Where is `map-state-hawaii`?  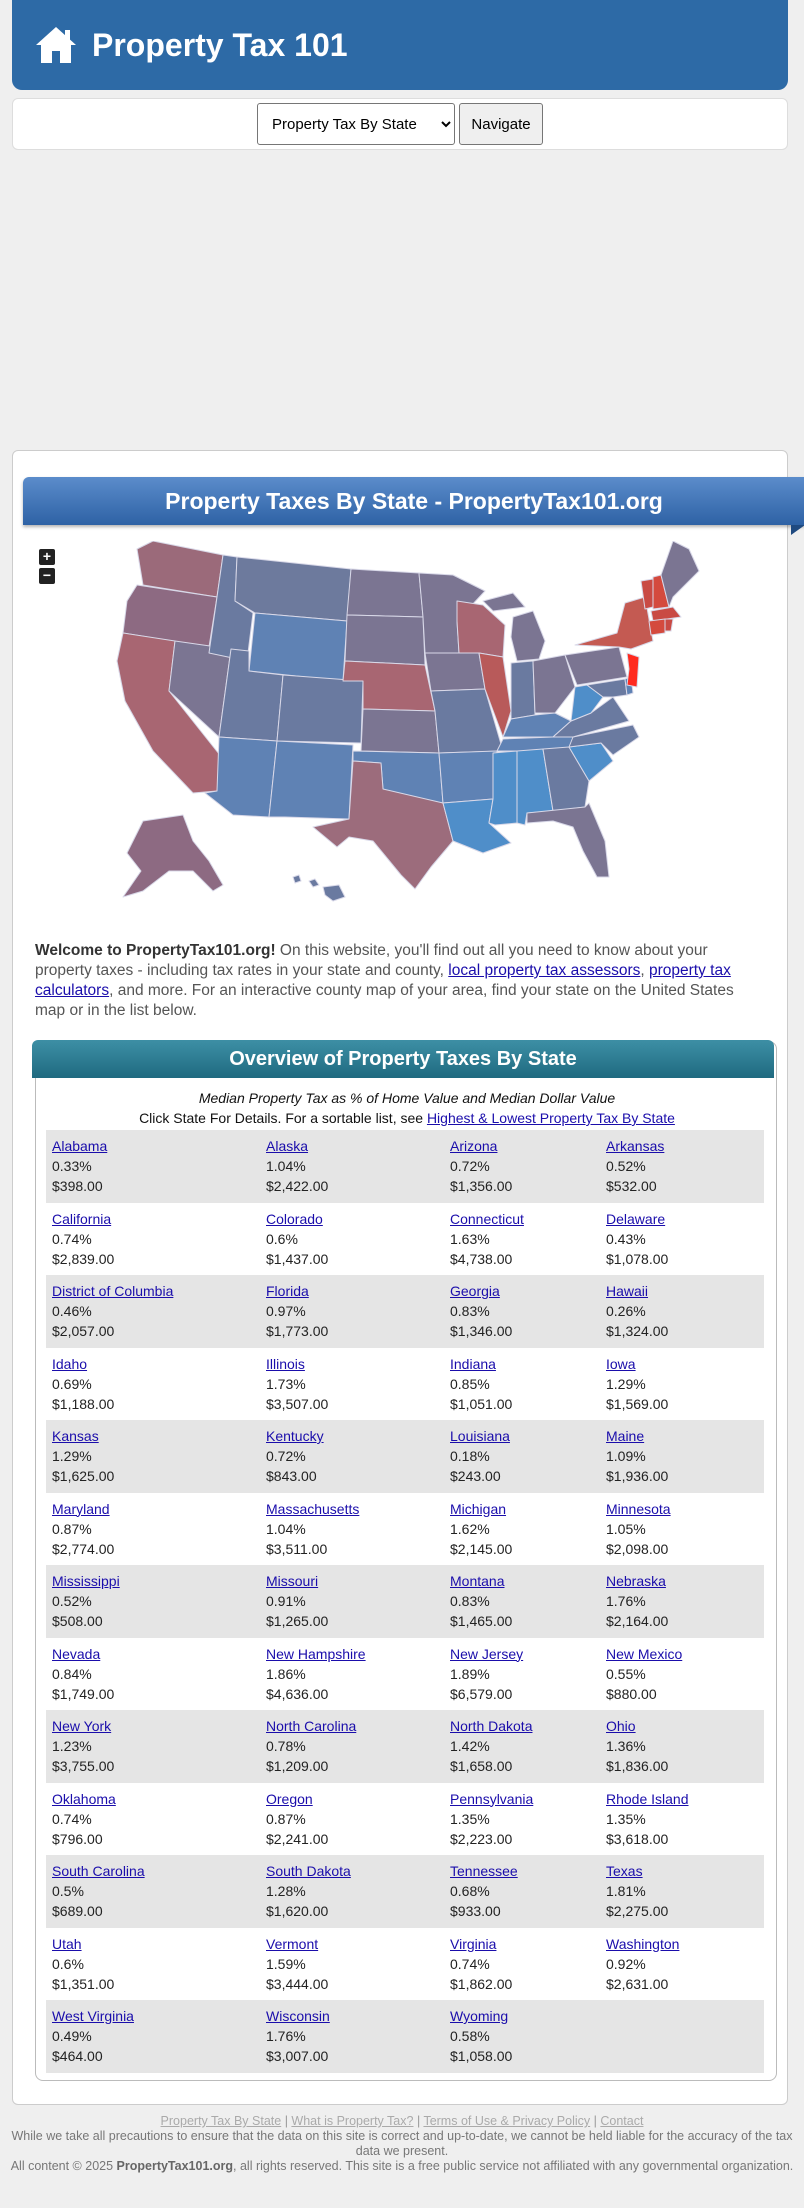
map-state-hawaii is located at coordinates (319, 888).